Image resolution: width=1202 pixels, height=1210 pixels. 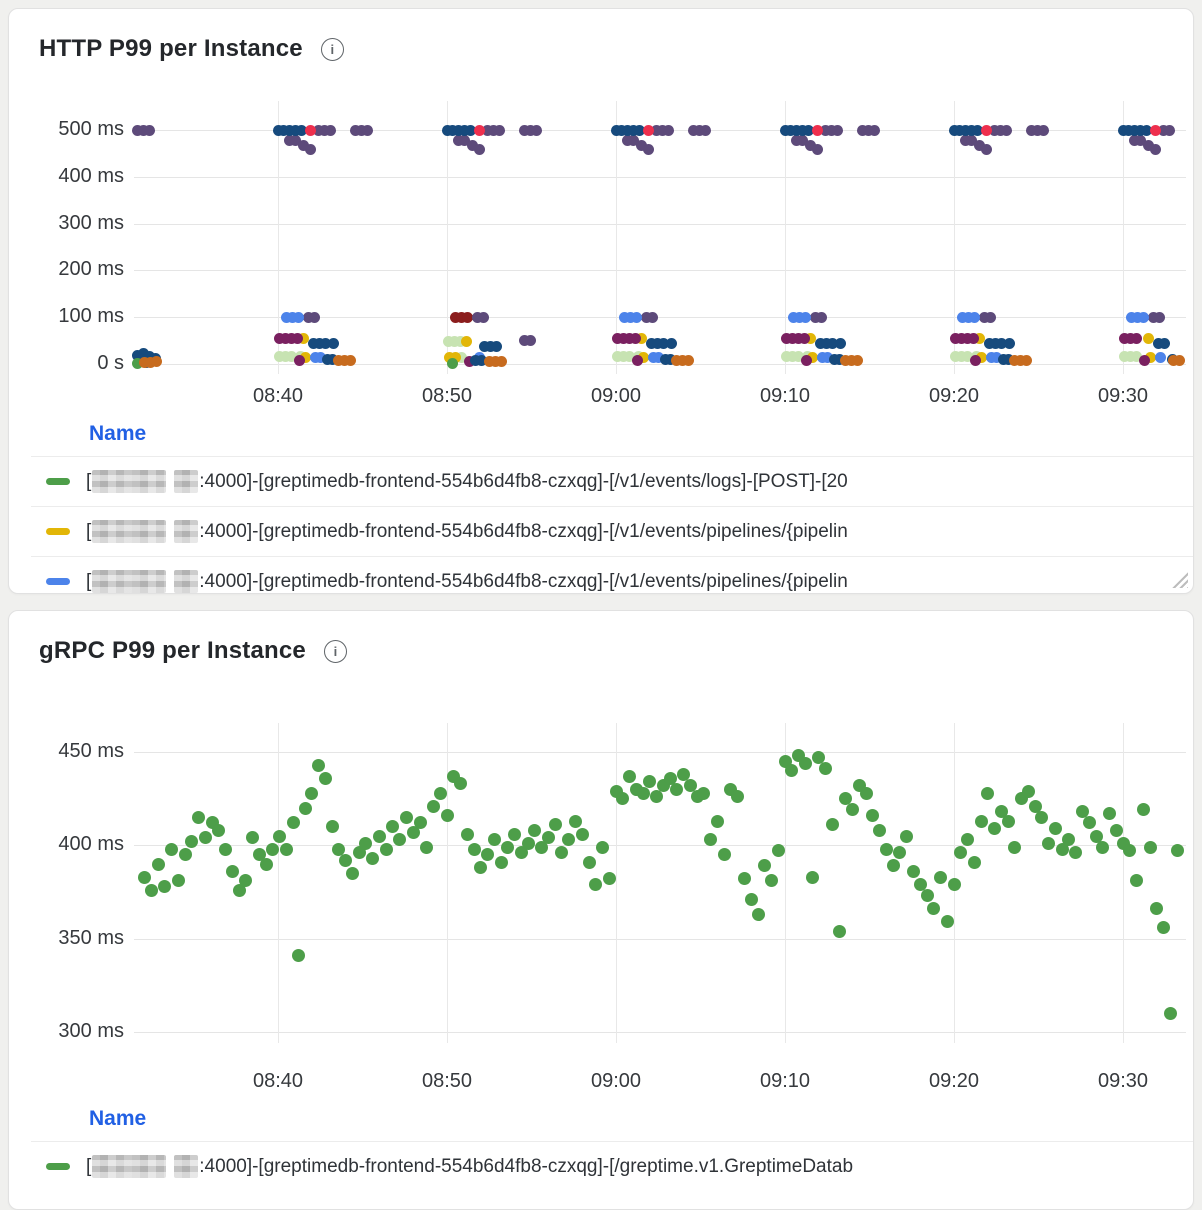 What do you see at coordinates (58, 531) in the screenshot?
I see `legend-series-dash` at bounding box center [58, 531].